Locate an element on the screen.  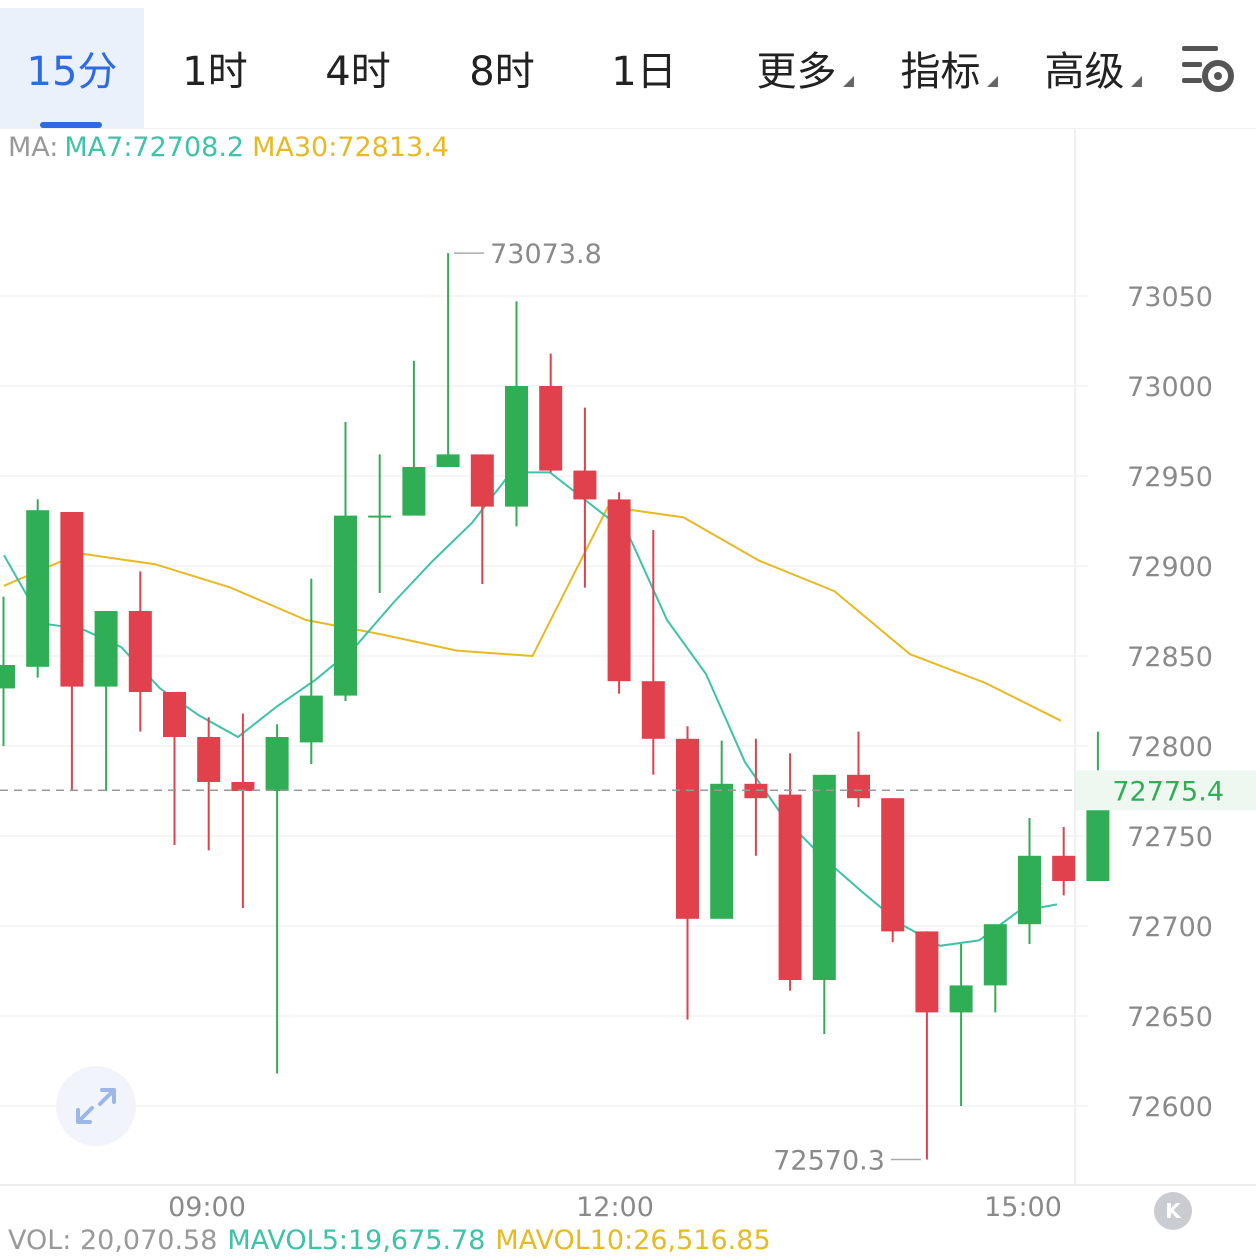
y-tick-label: 73050 is located at coordinates (1170, 297).